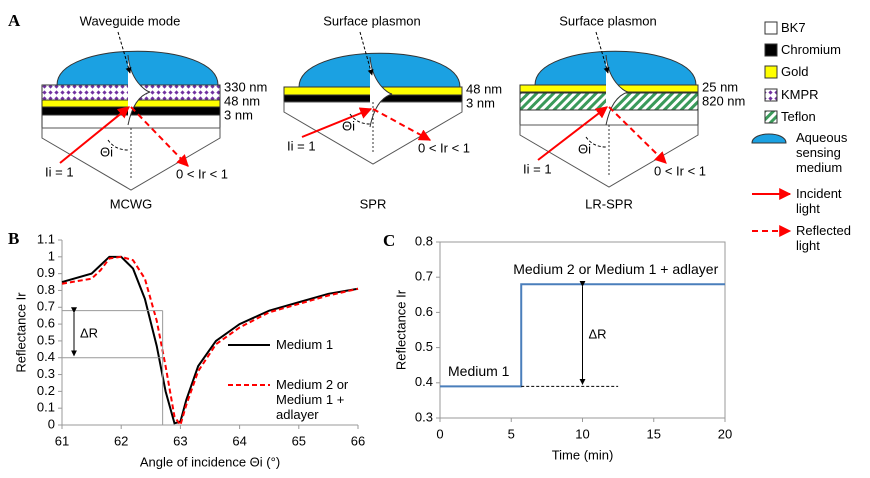 The height and width of the screenshot is (478, 870). Describe the element at coordinates (720, 86) in the screenshot. I see `thickness-label: 25 nm` at that location.